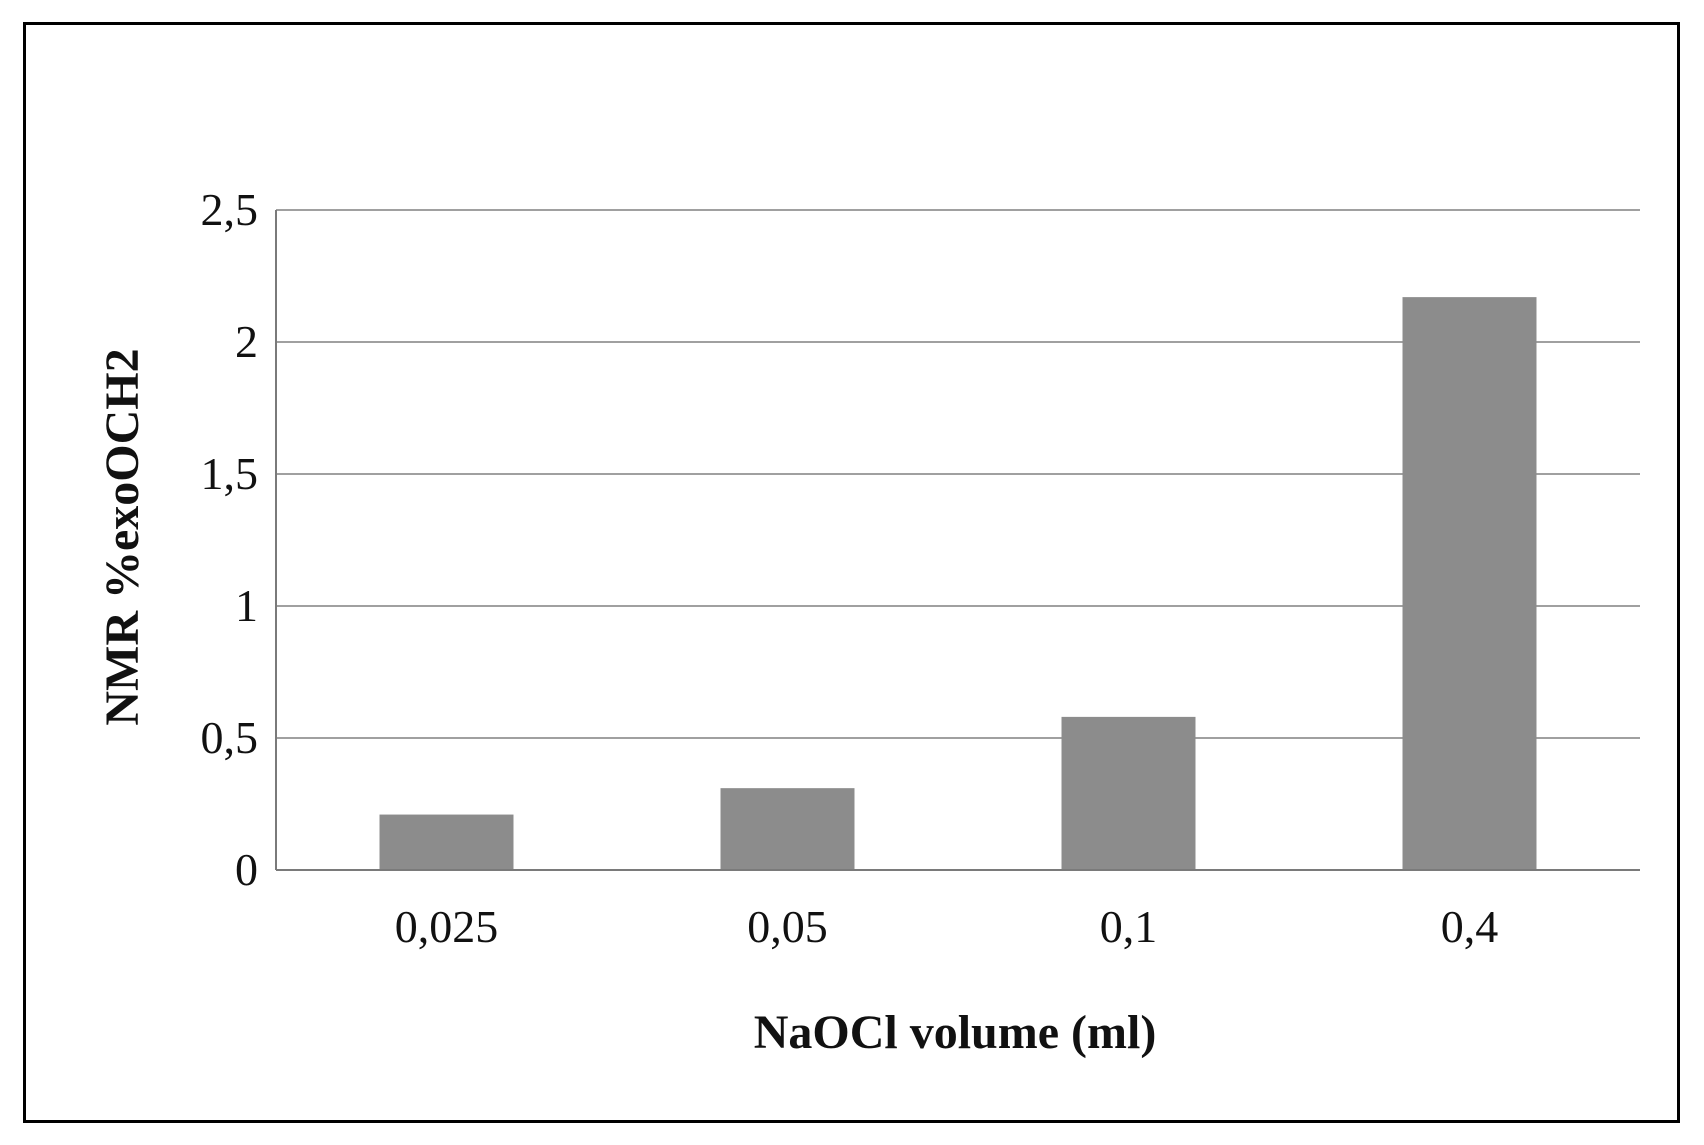 The width and height of the screenshot is (1704, 1145). I want to click on y-tick-label: 2,5, so click(230, 209).